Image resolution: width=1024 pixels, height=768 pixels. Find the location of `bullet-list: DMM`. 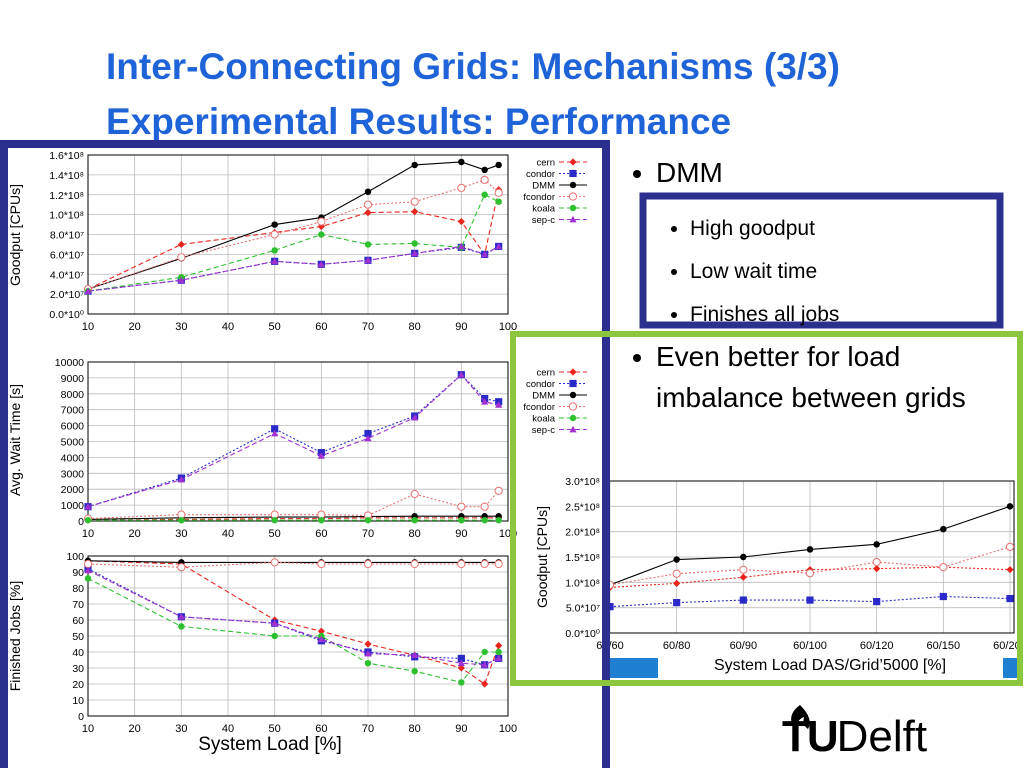

bullet-list: DMM is located at coordinates (826, 173).